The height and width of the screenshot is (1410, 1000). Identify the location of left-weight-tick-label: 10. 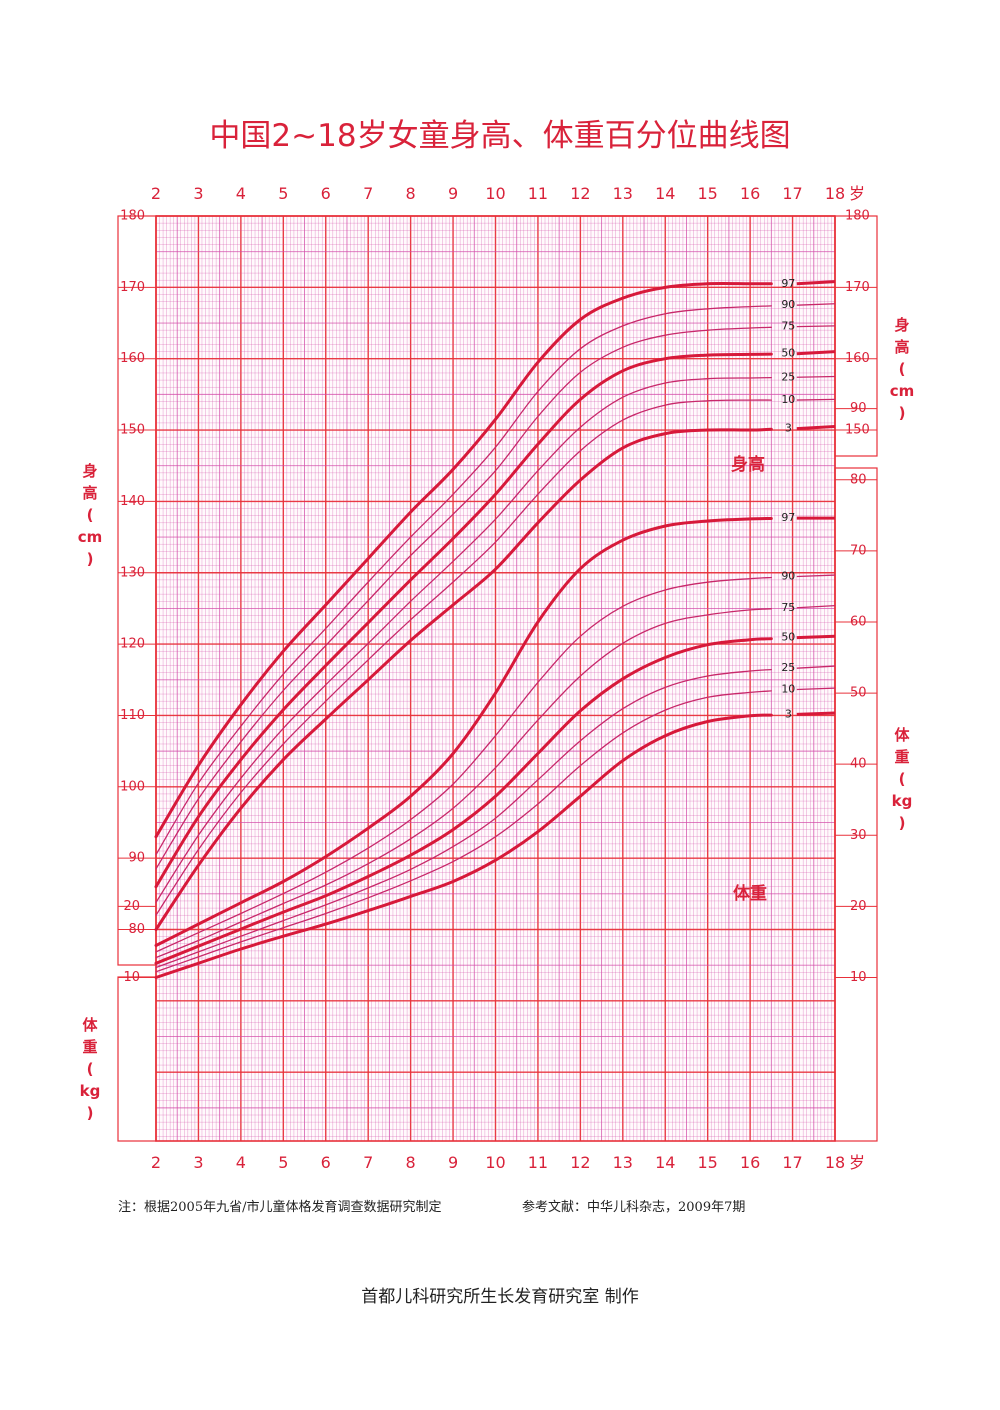
(131, 977).